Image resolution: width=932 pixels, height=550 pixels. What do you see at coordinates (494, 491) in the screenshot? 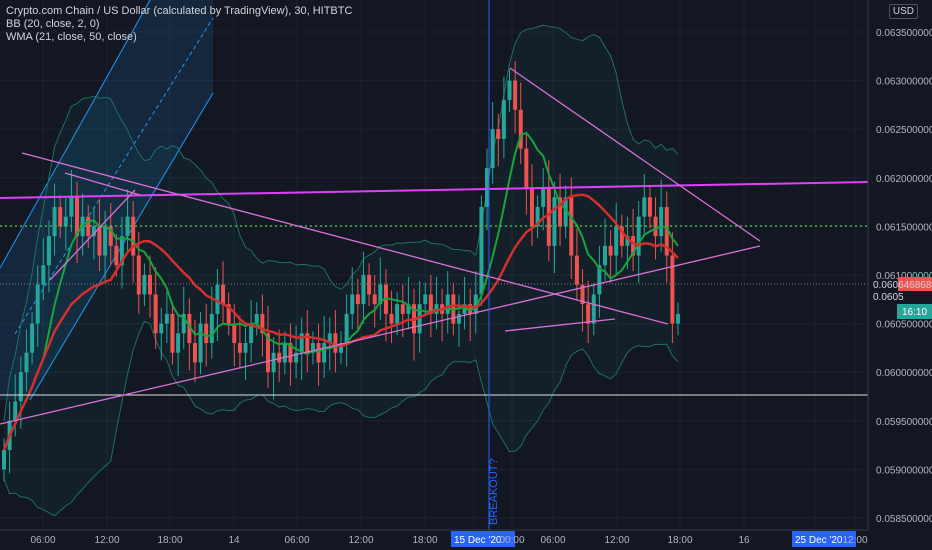
I see `breakout-annotation: BREAKOUT?` at bounding box center [494, 491].